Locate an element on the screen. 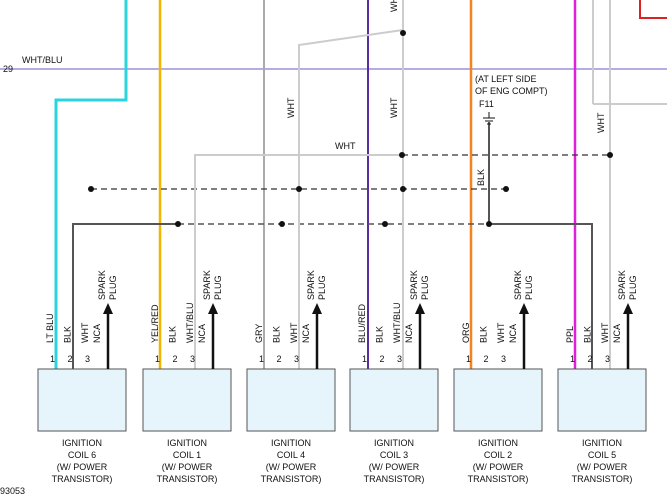 The width and height of the screenshot is (667, 501). ground-note: (AT LEFT SIDE is located at coordinates (506, 79).